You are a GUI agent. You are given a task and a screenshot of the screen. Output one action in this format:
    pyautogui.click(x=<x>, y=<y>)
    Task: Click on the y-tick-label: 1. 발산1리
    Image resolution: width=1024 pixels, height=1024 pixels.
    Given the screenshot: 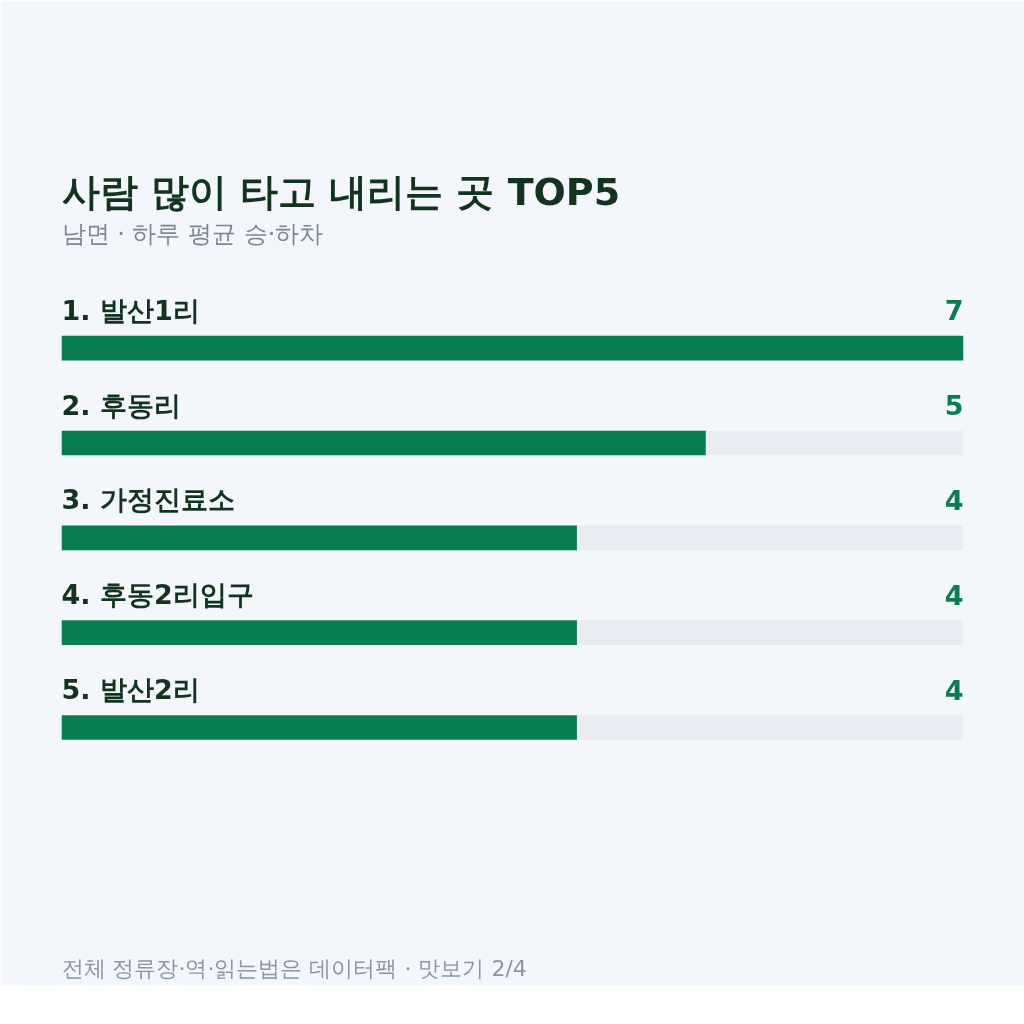 What is the action you would take?
    pyautogui.click(x=130, y=310)
    